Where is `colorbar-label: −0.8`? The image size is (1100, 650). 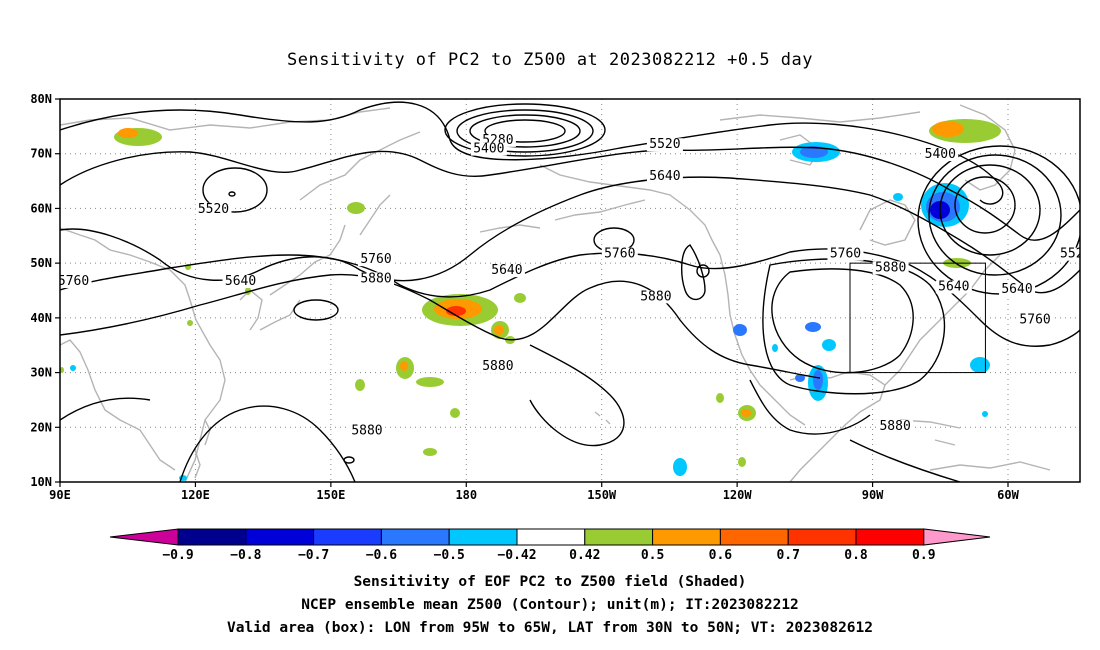 colorbar-label: −0.8 is located at coordinates (245, 555).